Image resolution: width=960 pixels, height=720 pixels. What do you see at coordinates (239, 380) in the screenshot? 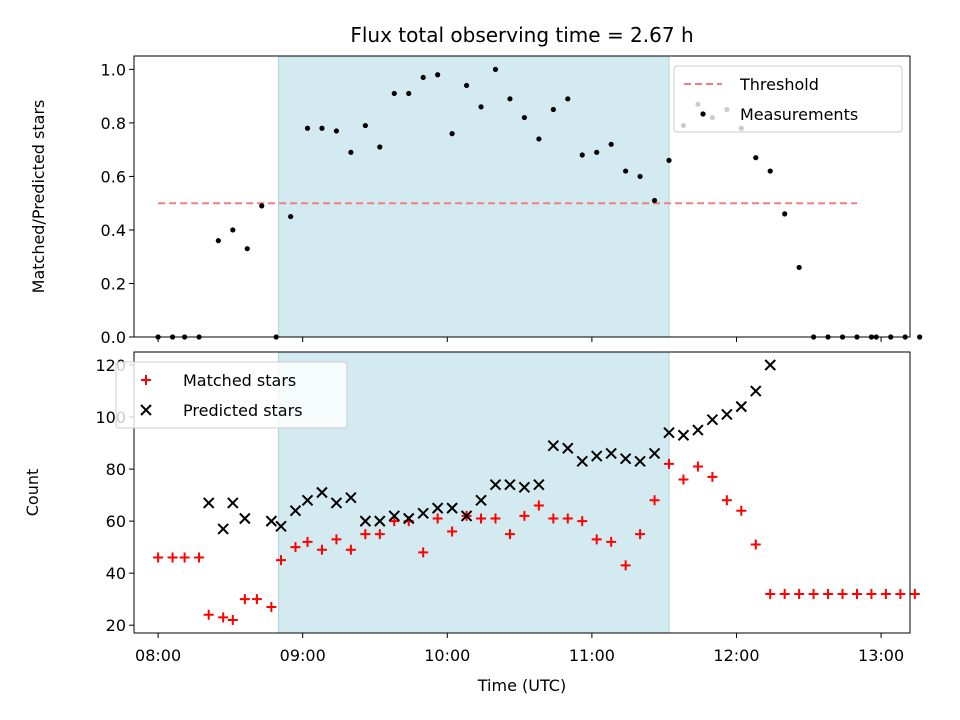
I see `legend-label: Matched stars` at bounding box center [239, 380].